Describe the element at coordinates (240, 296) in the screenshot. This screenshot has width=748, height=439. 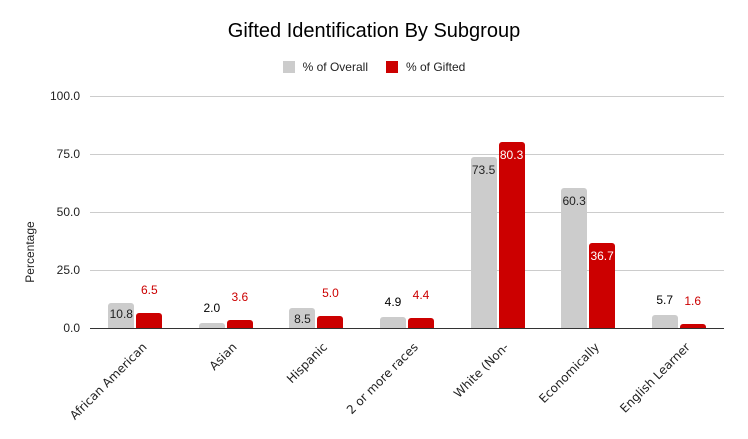
I see `data-label: 3.6` at that location.